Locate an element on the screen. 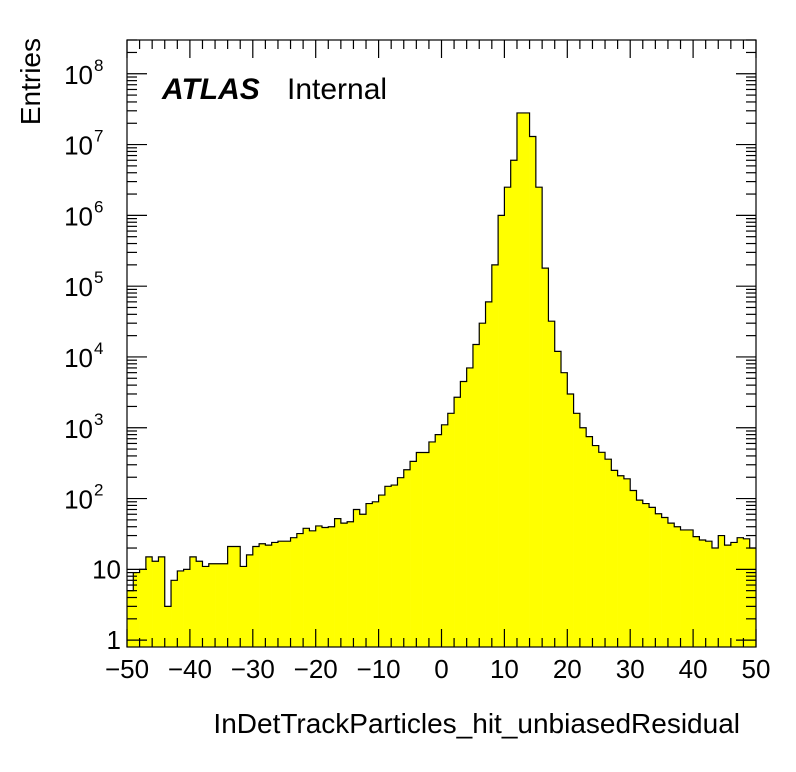 The image size is (796, 772). x-tick-label: 0 is located at coordinates (441, 669).